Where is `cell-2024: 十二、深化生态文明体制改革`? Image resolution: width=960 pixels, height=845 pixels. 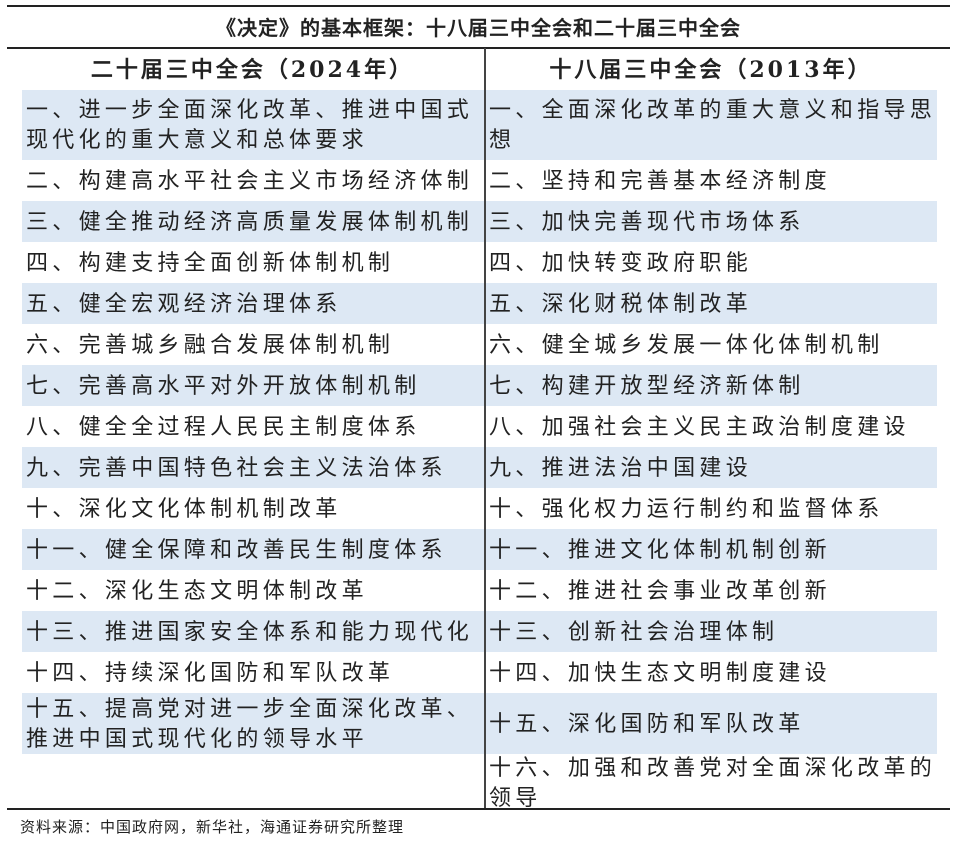
cell-2024: 十二、深化生态文明体制改革 is located at coordinates (197, 591).